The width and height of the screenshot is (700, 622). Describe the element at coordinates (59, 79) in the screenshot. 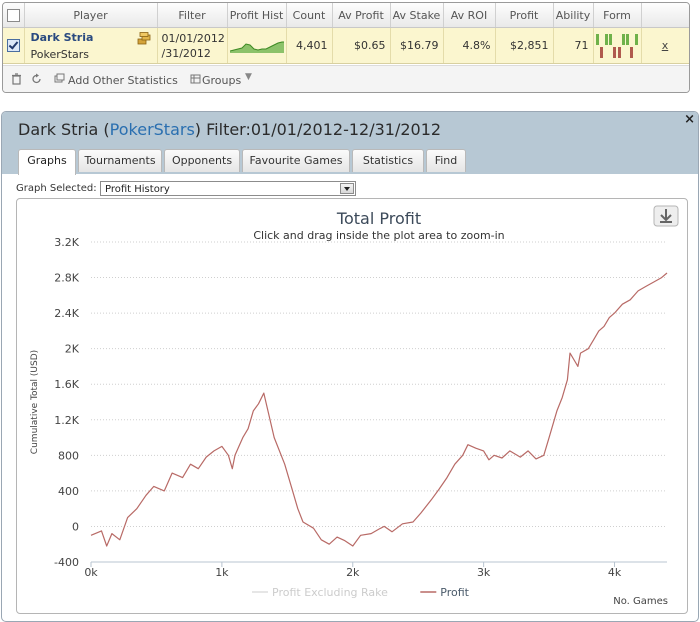

I see `add-statistics-icon` at that location.